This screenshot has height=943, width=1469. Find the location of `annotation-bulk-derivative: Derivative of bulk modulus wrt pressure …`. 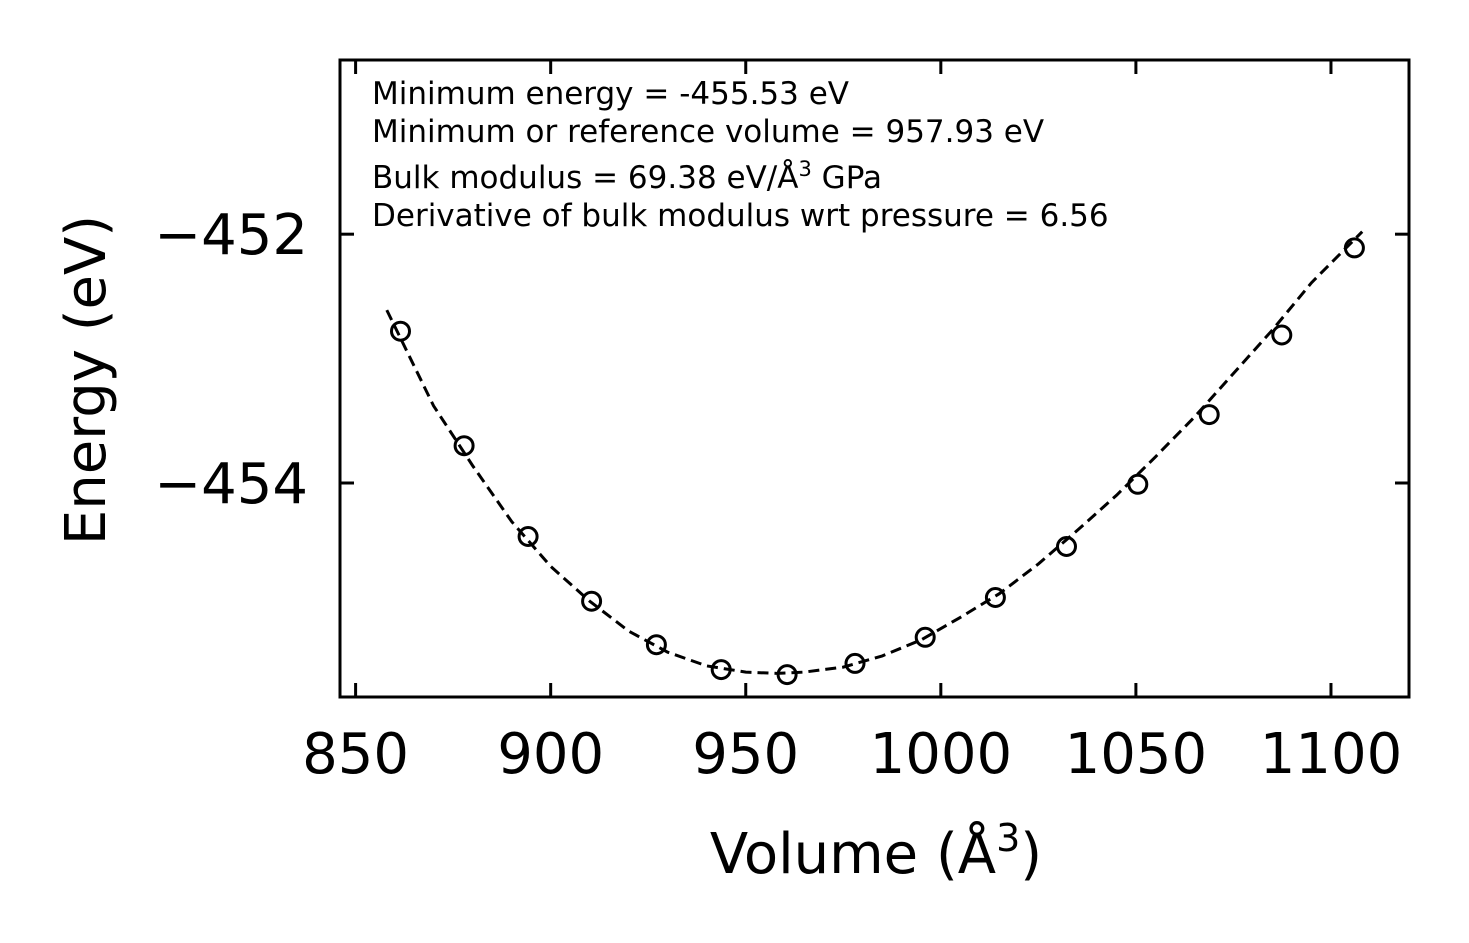

annotation-bulk-derivative: Derivative of bulk modulus wrt pressure … is located at coordinates (740, 216).